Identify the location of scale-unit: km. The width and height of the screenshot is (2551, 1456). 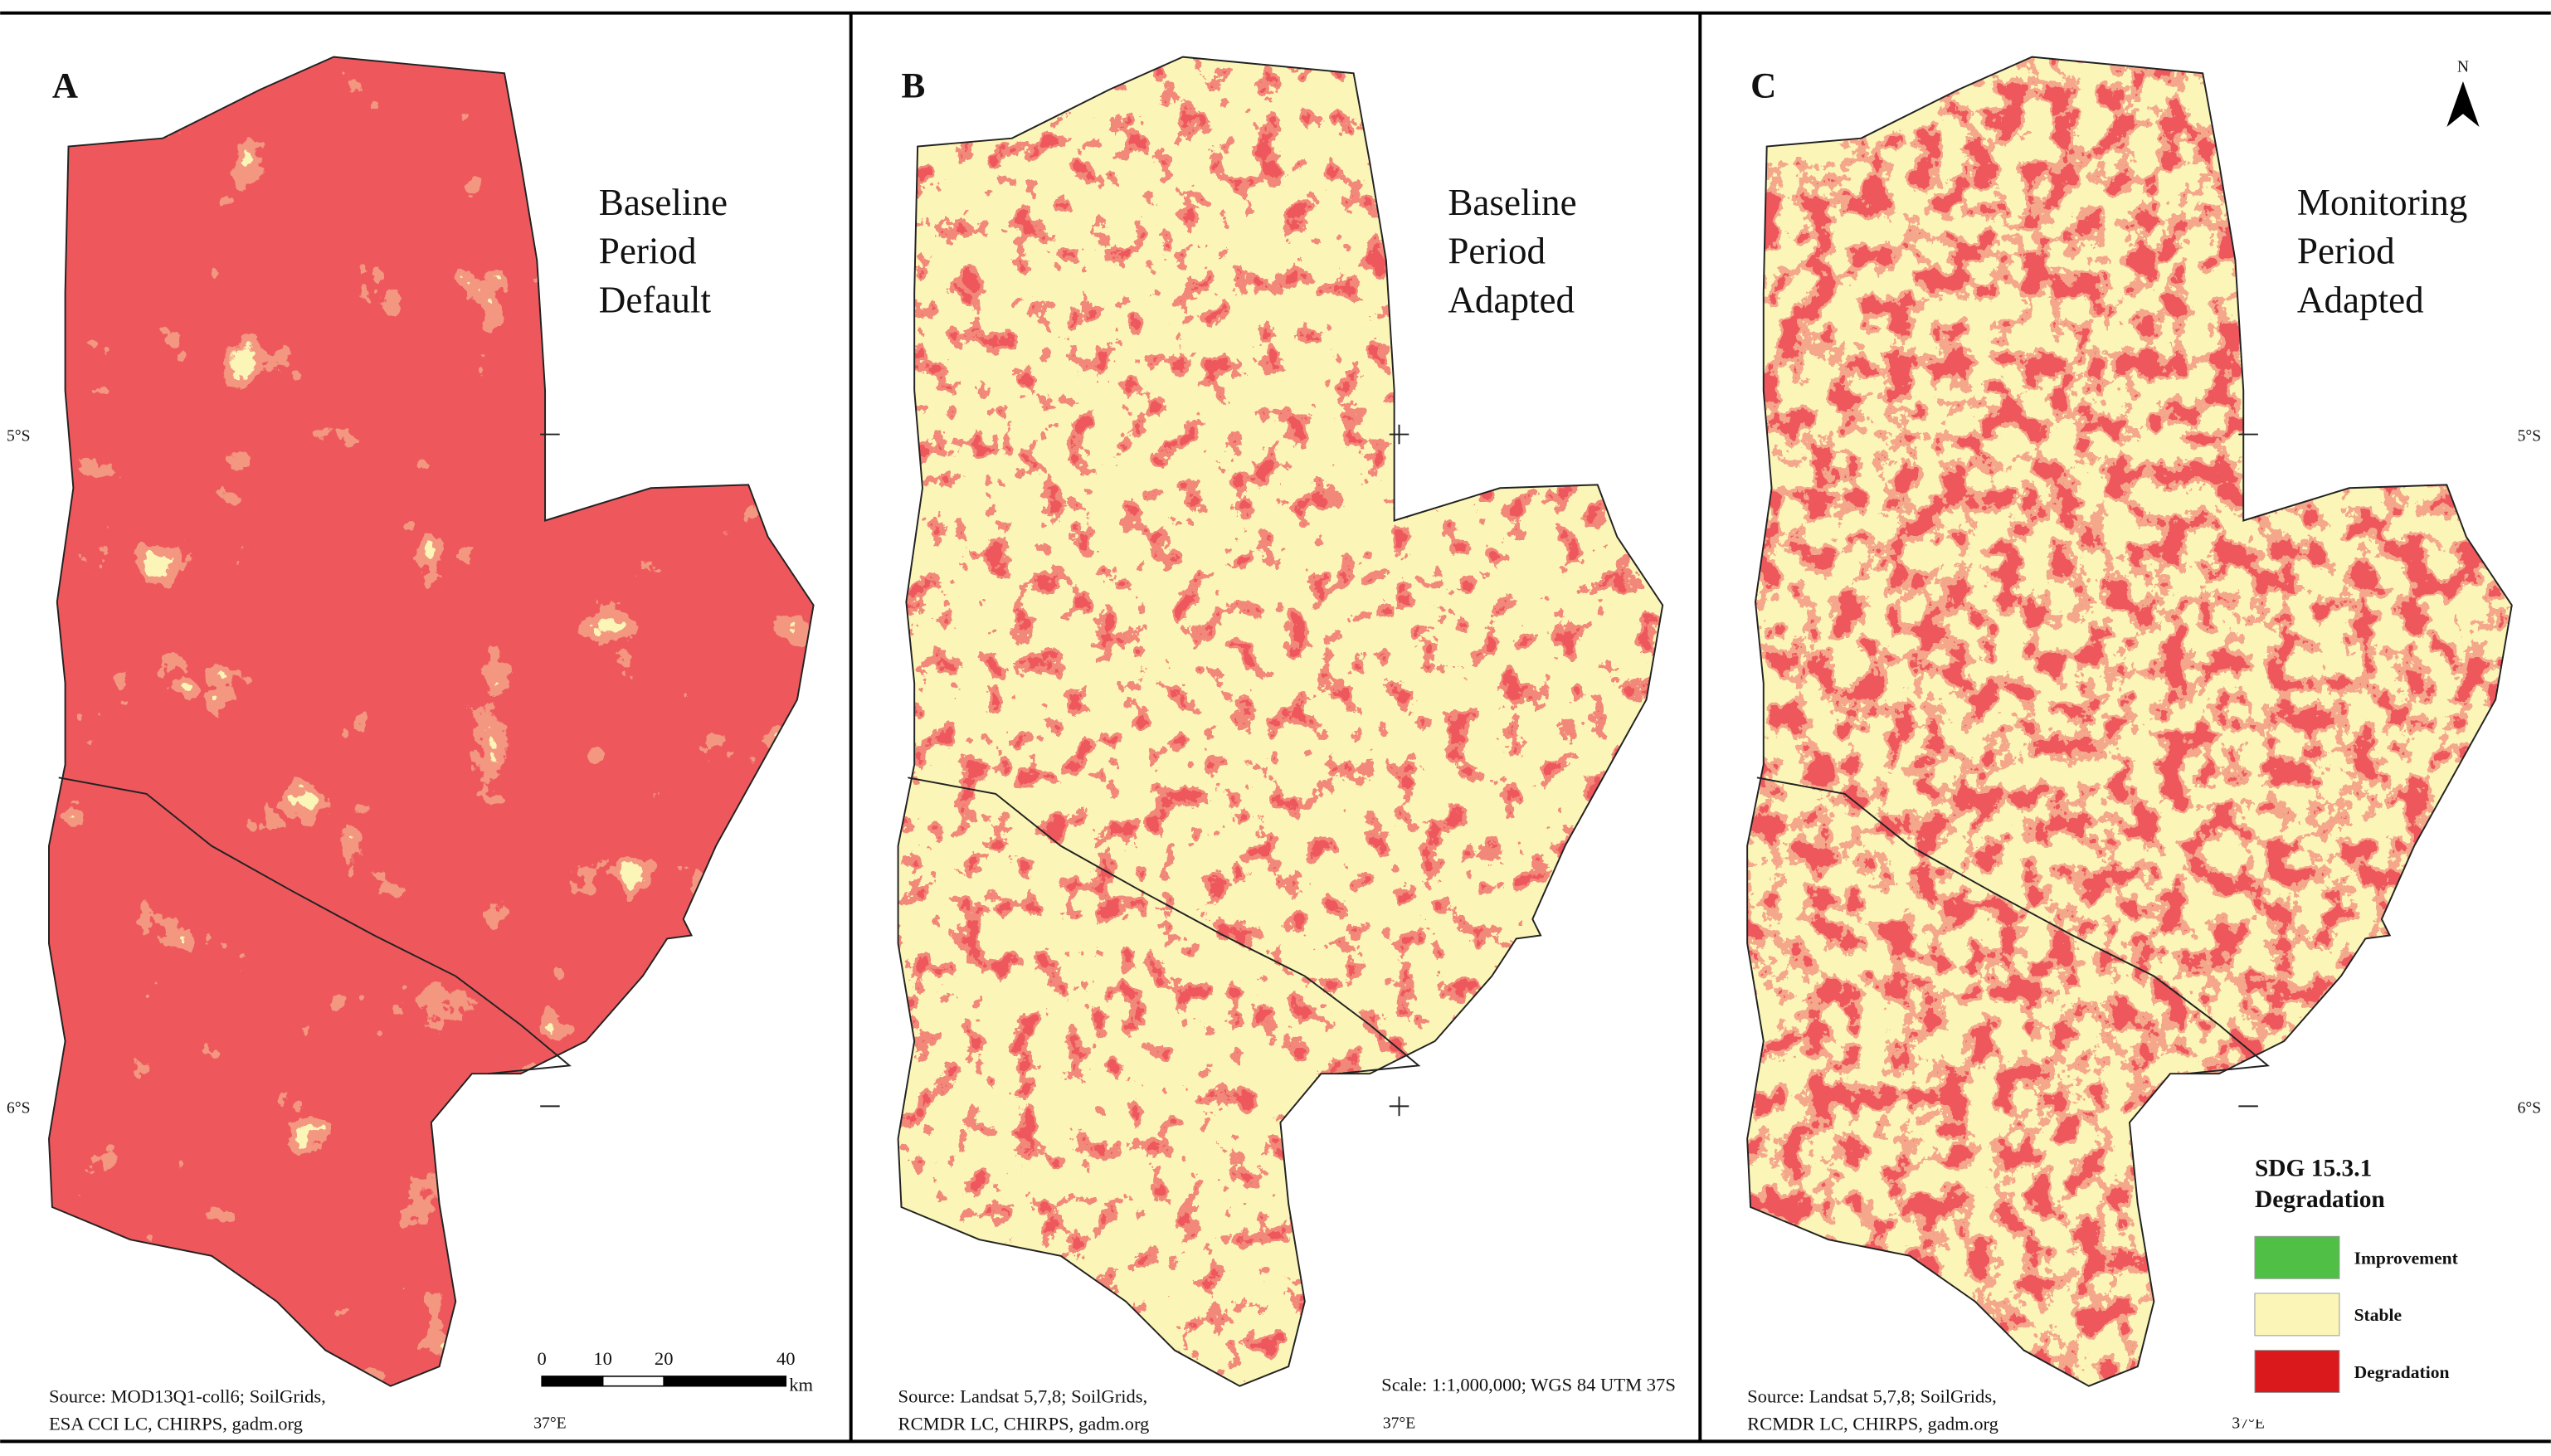
(801, 1385).